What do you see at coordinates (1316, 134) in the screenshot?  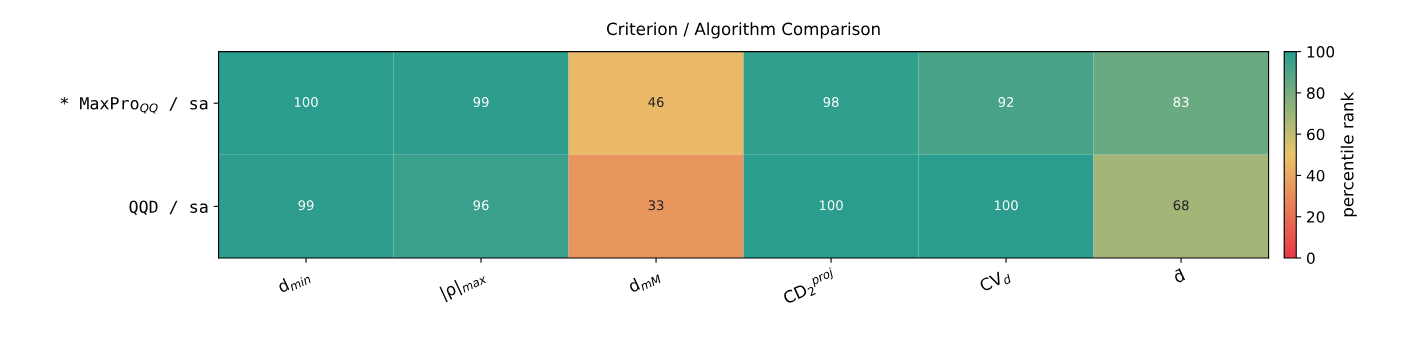 I see `color-bar-label: 60` at bounding box center [1316, 134].